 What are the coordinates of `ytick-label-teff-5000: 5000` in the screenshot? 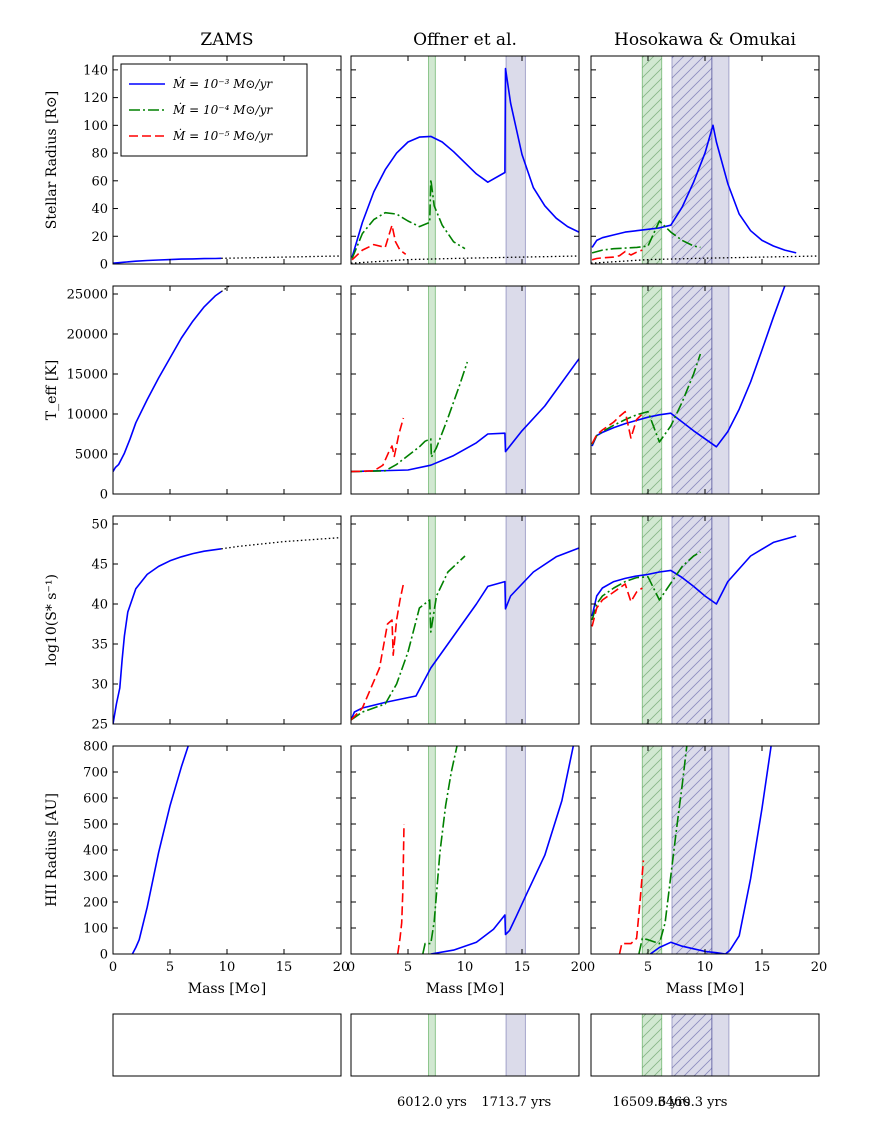 It's located at (91, 455).